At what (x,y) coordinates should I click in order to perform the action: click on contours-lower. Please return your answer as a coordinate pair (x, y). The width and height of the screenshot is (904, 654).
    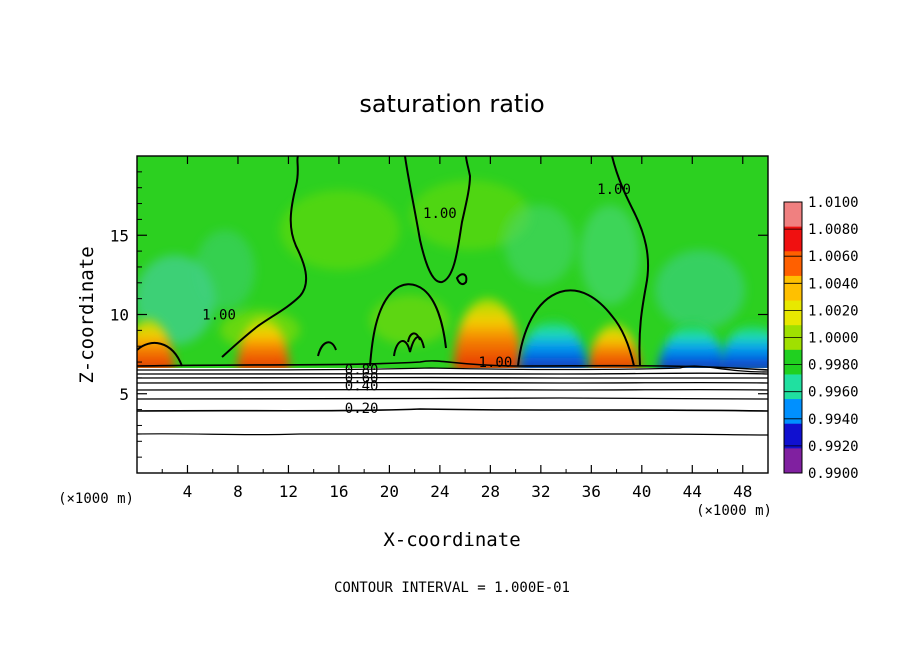
    Looking at the image, I should click on (452, 398).